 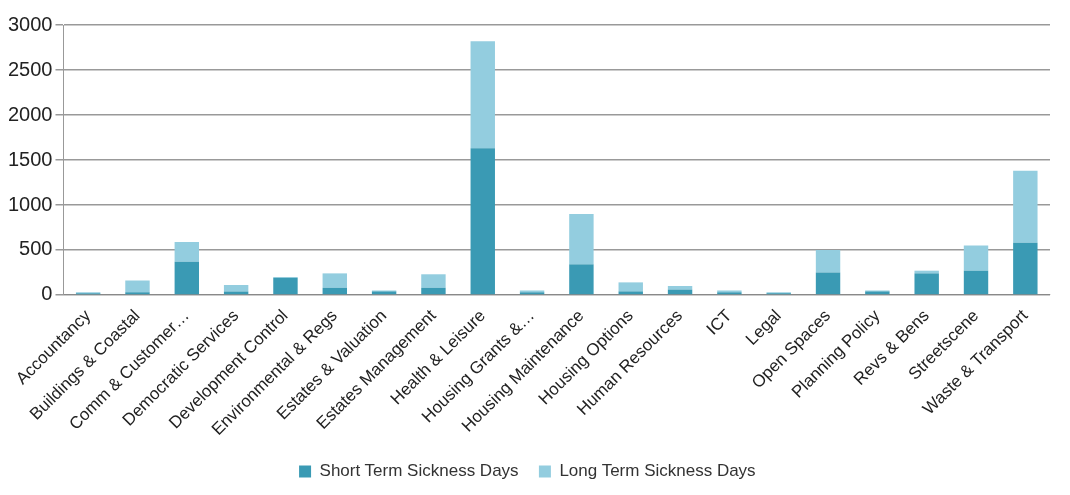 I want to click on y-tick-label: 2000, so click(x=30, y=113).